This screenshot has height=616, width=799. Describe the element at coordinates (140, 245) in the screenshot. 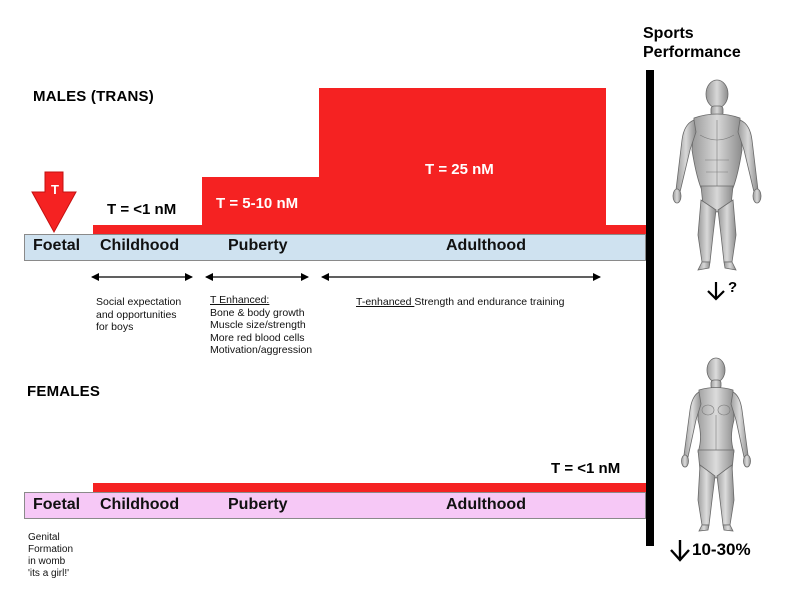

I see `male-stage-childhood: Childhood` at that location.